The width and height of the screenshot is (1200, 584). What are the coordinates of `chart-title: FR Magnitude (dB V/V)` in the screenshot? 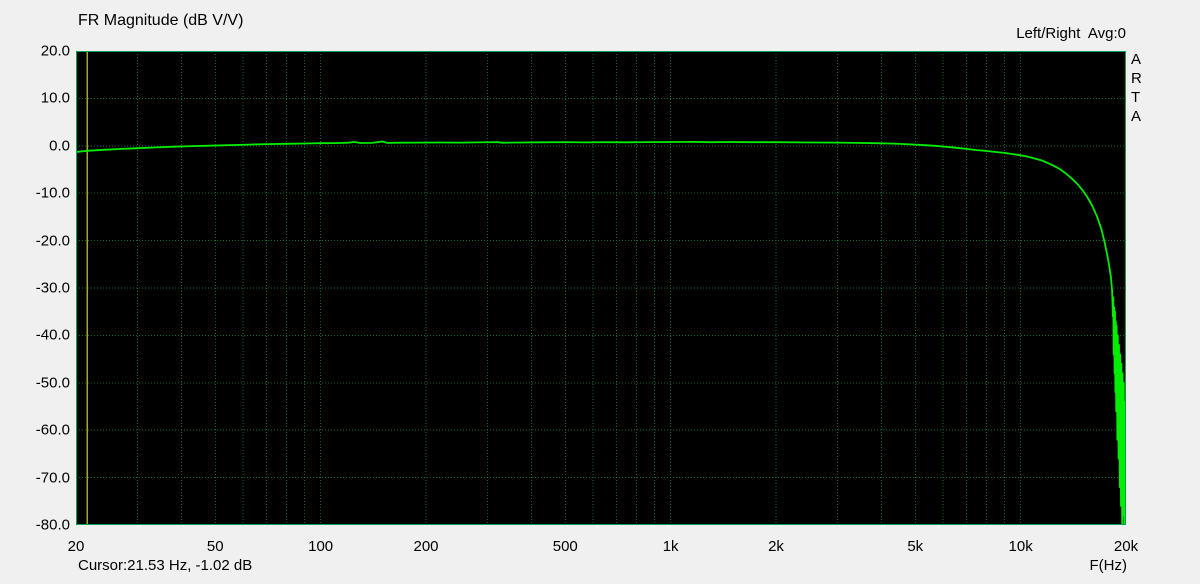 It's located at (161, 20).